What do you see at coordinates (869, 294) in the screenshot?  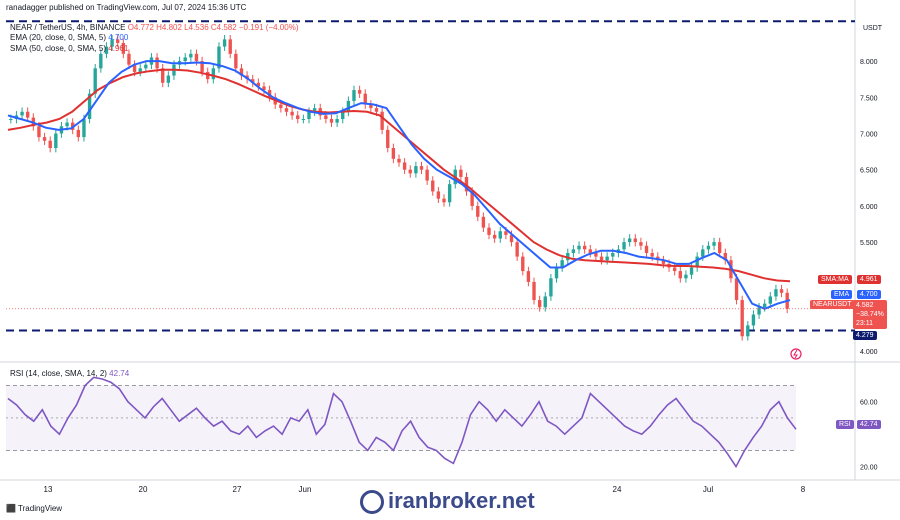 I see `ema-axis-value: 4.700` at bounding box center [869, 294].